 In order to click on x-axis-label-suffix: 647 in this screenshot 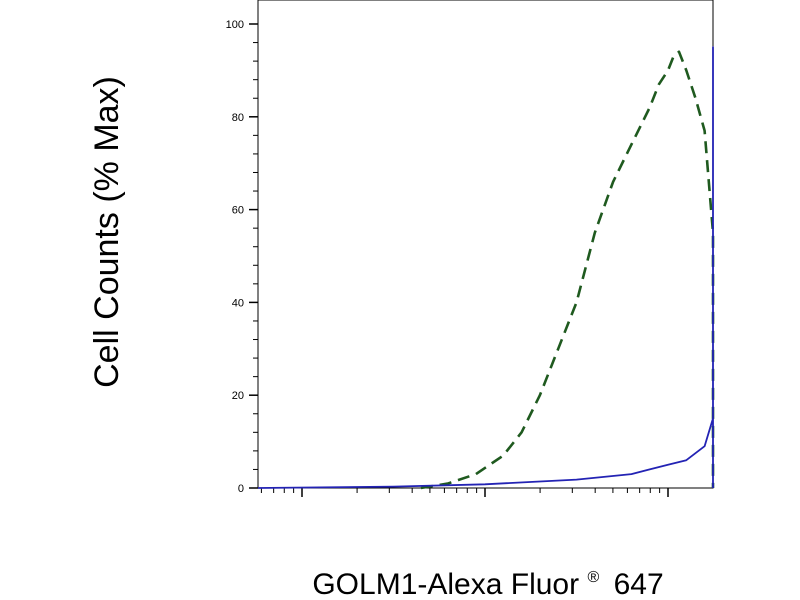, I will do `click(639, 584)`.